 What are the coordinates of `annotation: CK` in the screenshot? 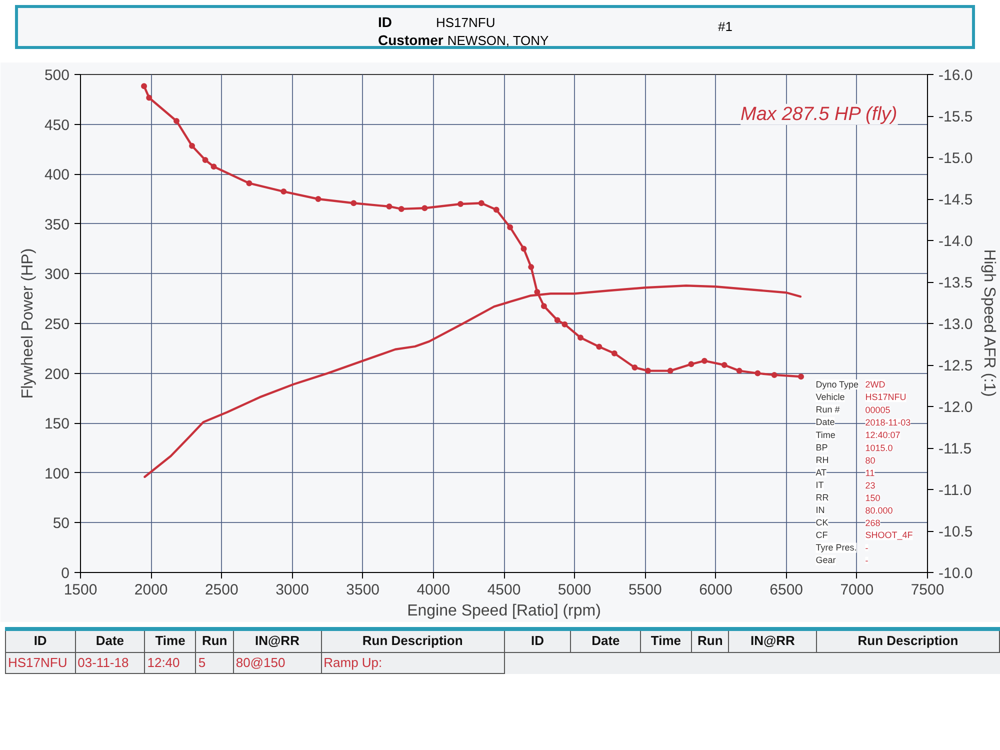 It's located at (822, 523).